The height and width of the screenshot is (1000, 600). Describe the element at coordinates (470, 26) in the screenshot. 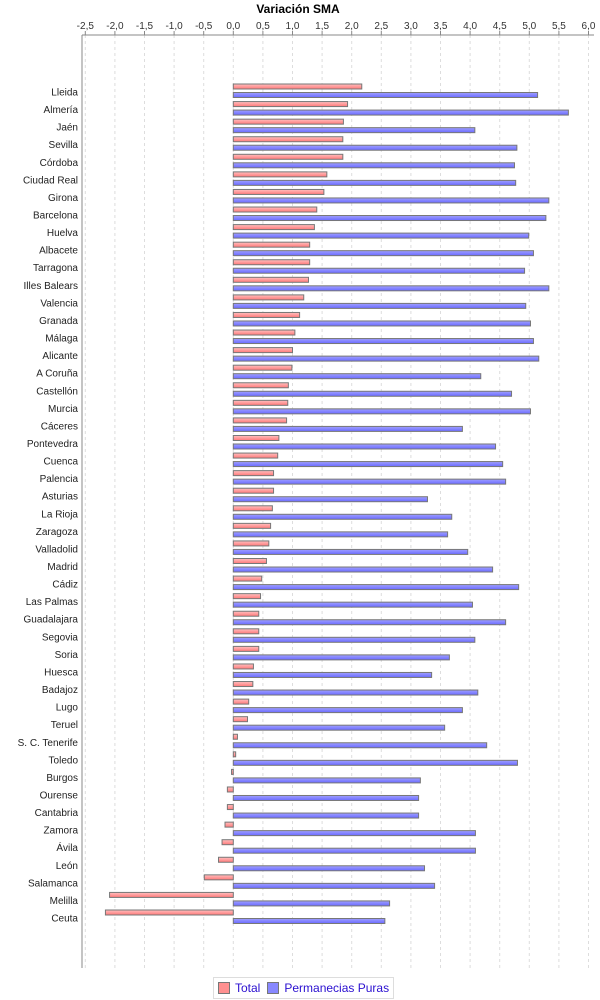

I see `x-tick-label: 4,0` at that location.